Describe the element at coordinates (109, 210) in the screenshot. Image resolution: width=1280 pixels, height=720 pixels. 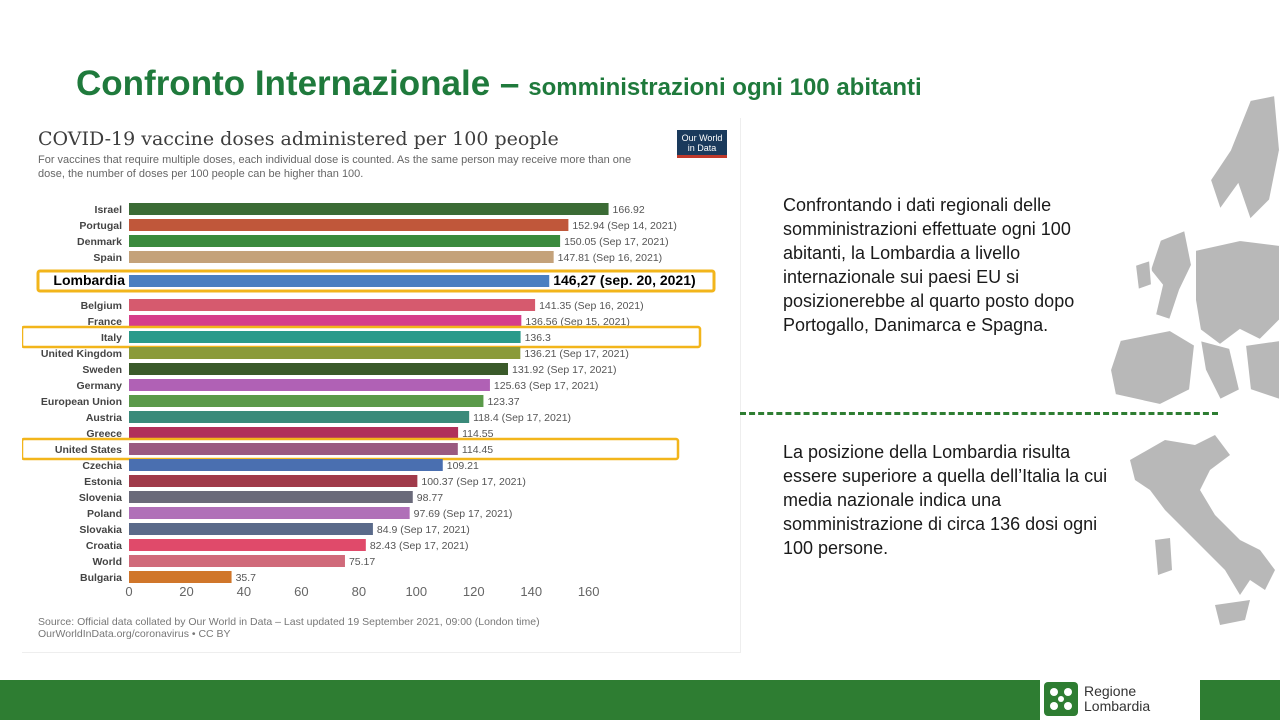
I see `bar-label-israel: Israel` at that location.